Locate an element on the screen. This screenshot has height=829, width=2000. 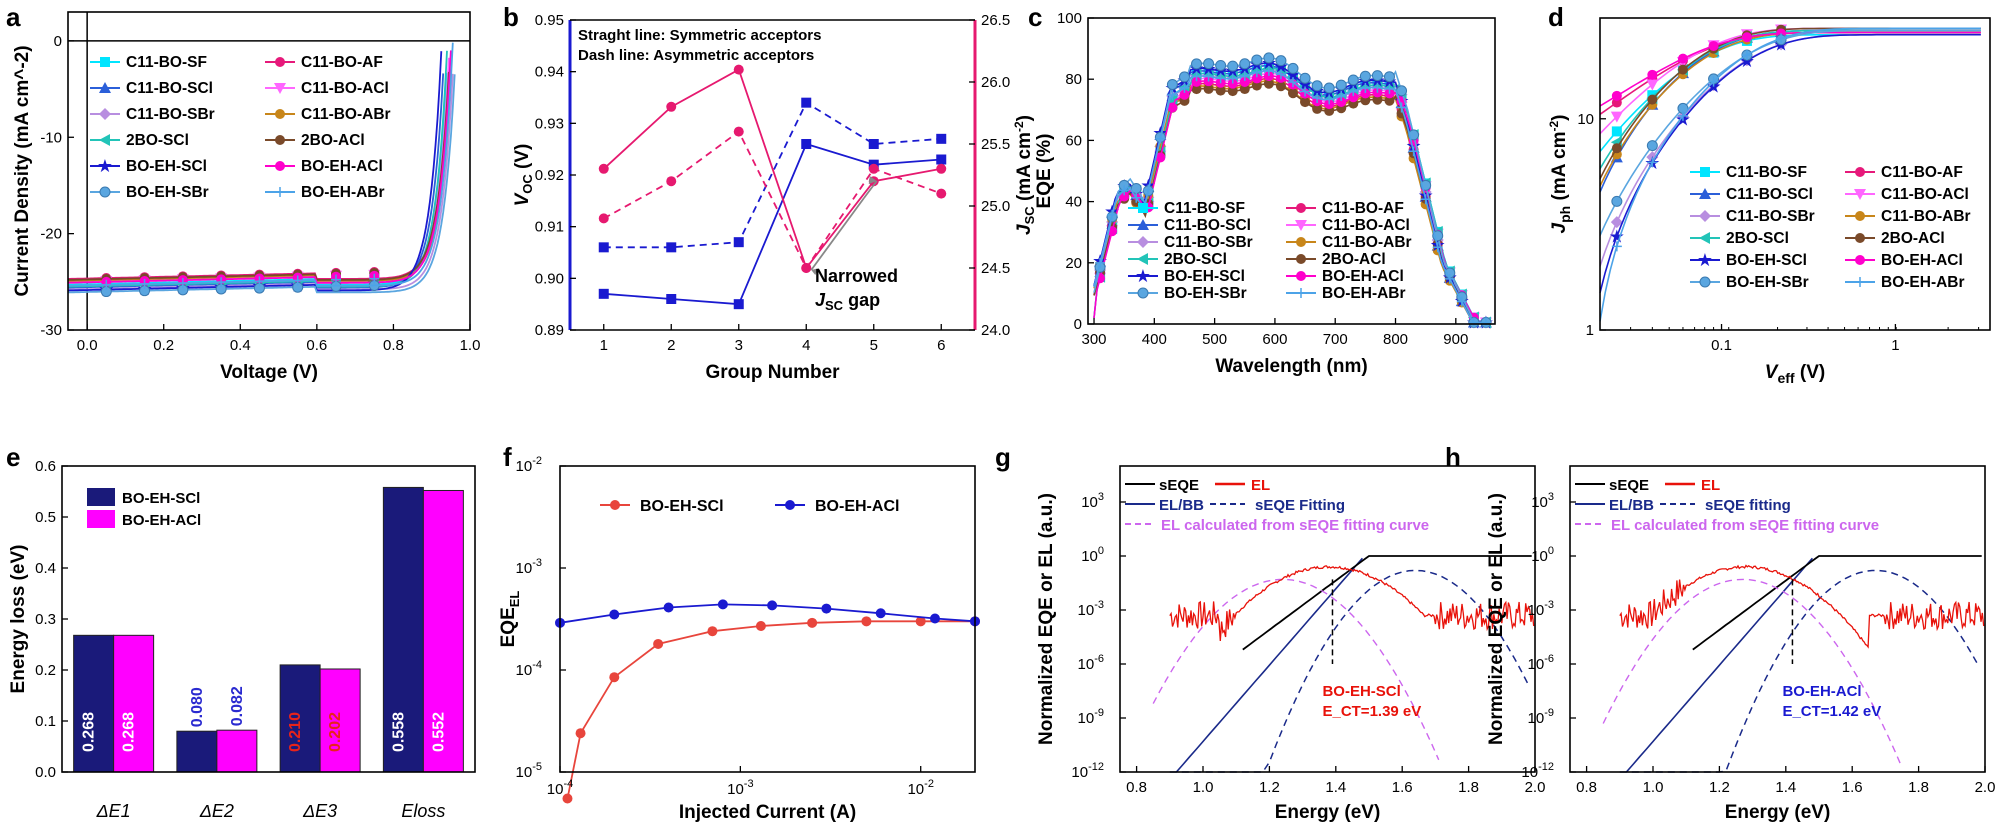
panel-label: c is located at coordinates (1035, 17).